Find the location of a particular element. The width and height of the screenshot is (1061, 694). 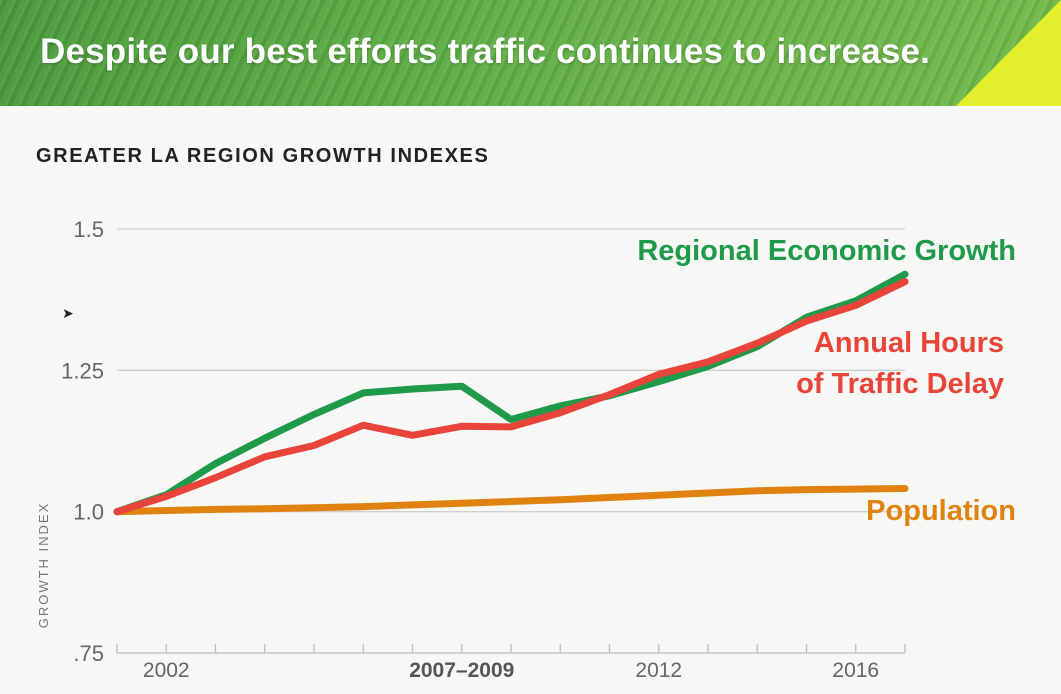

y-tick-label: .75 is located at coordinates (88, 653).